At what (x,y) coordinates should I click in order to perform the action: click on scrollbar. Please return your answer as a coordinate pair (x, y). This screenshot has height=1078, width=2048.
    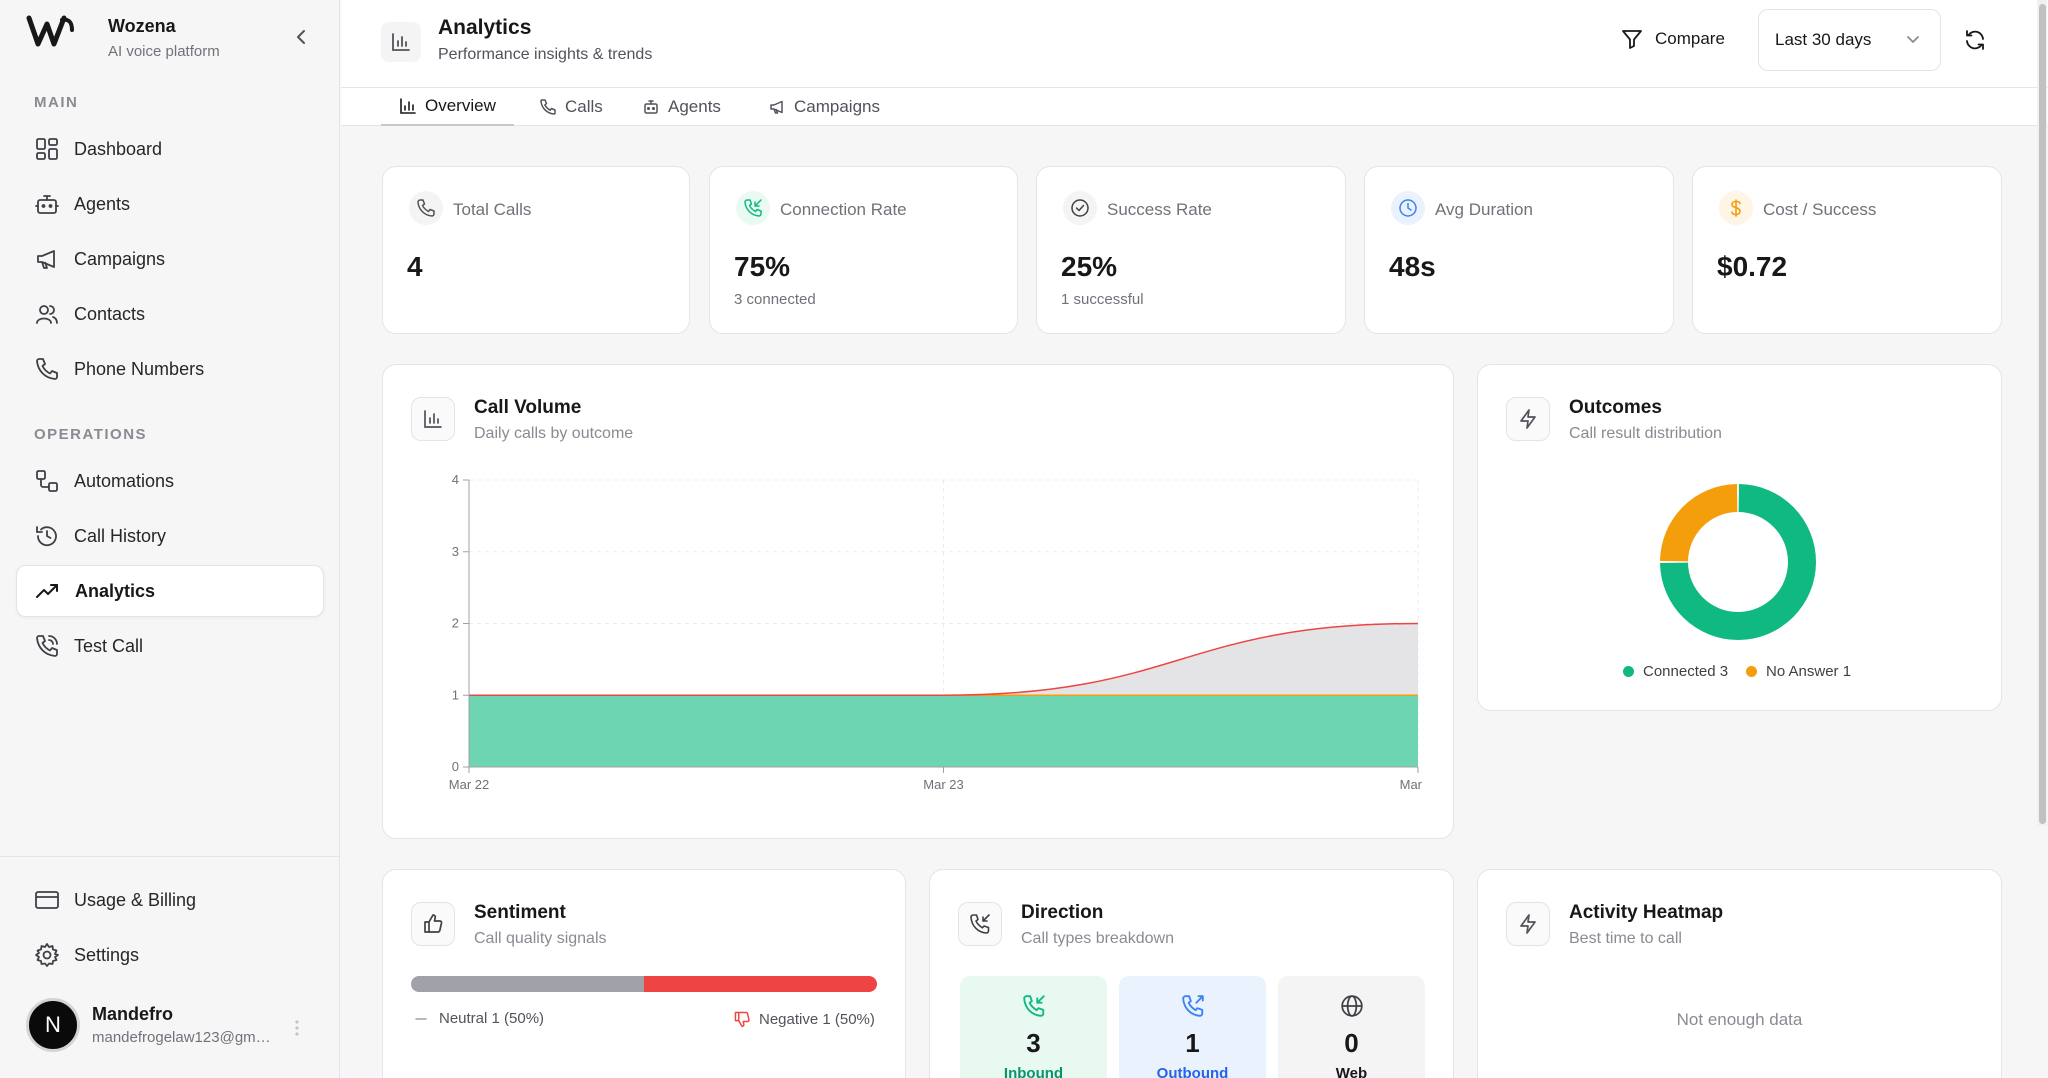
    Looking at the image, I should click on (2042, 413).